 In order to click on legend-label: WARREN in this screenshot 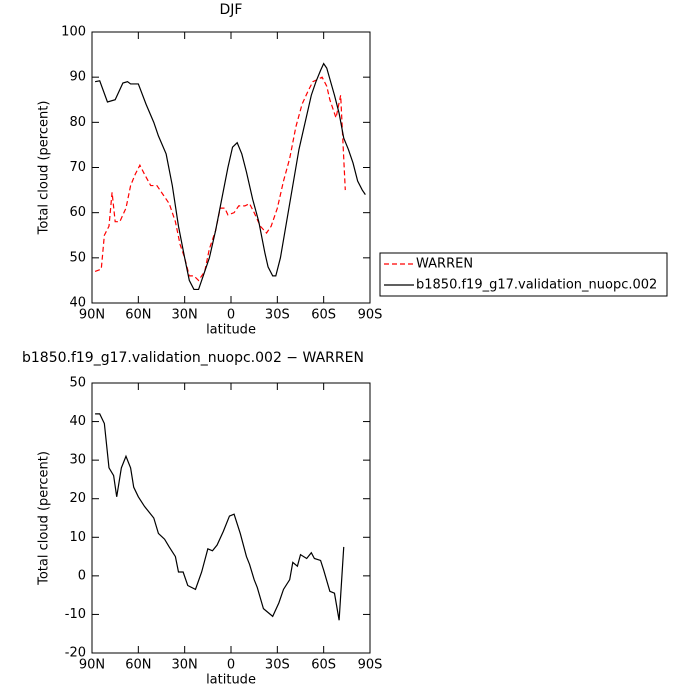, I will do `click(444, 264)`.